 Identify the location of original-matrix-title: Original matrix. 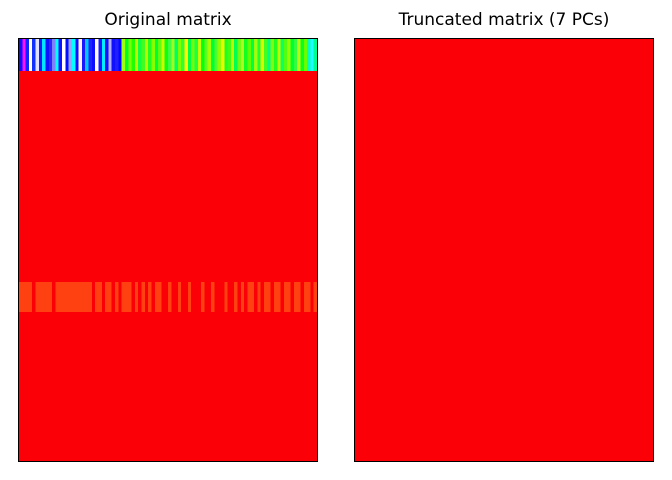
(168, 20).